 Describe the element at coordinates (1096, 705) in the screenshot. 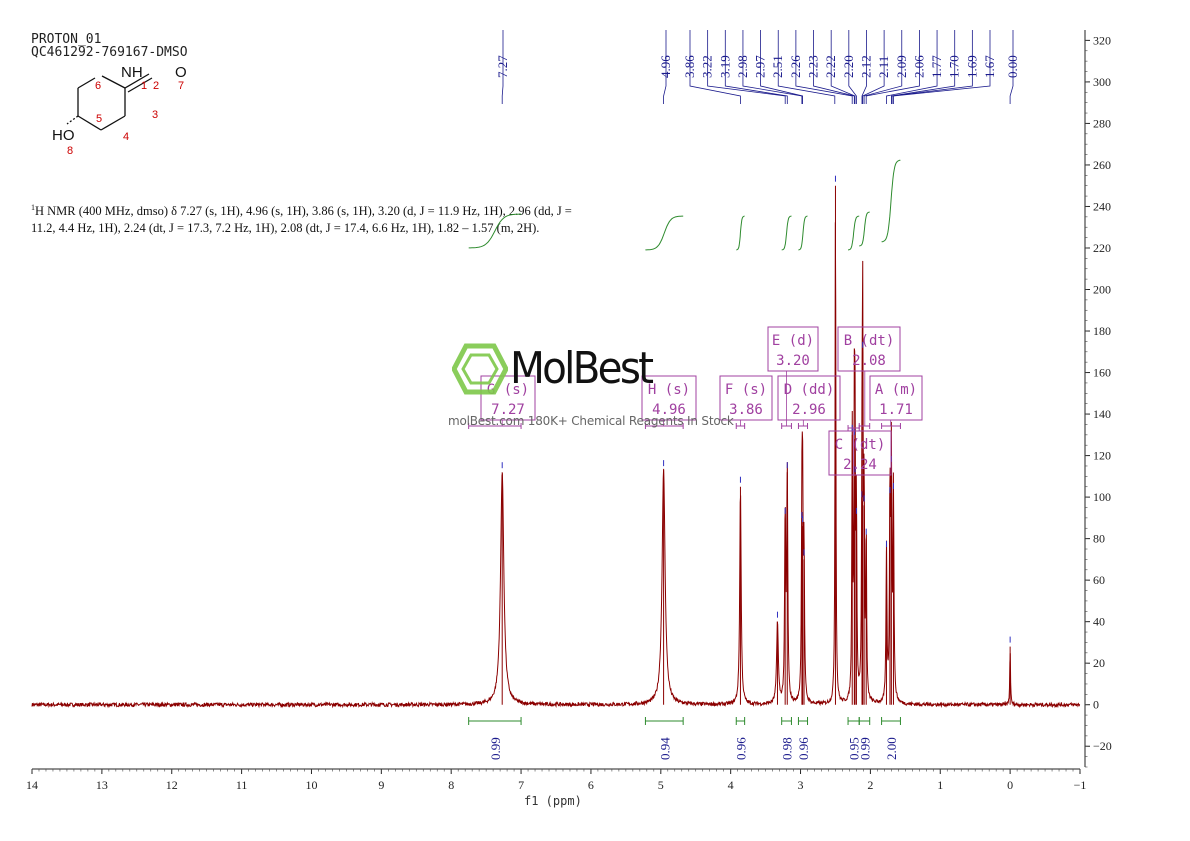

I see `y-tick-label: 0` at that location.